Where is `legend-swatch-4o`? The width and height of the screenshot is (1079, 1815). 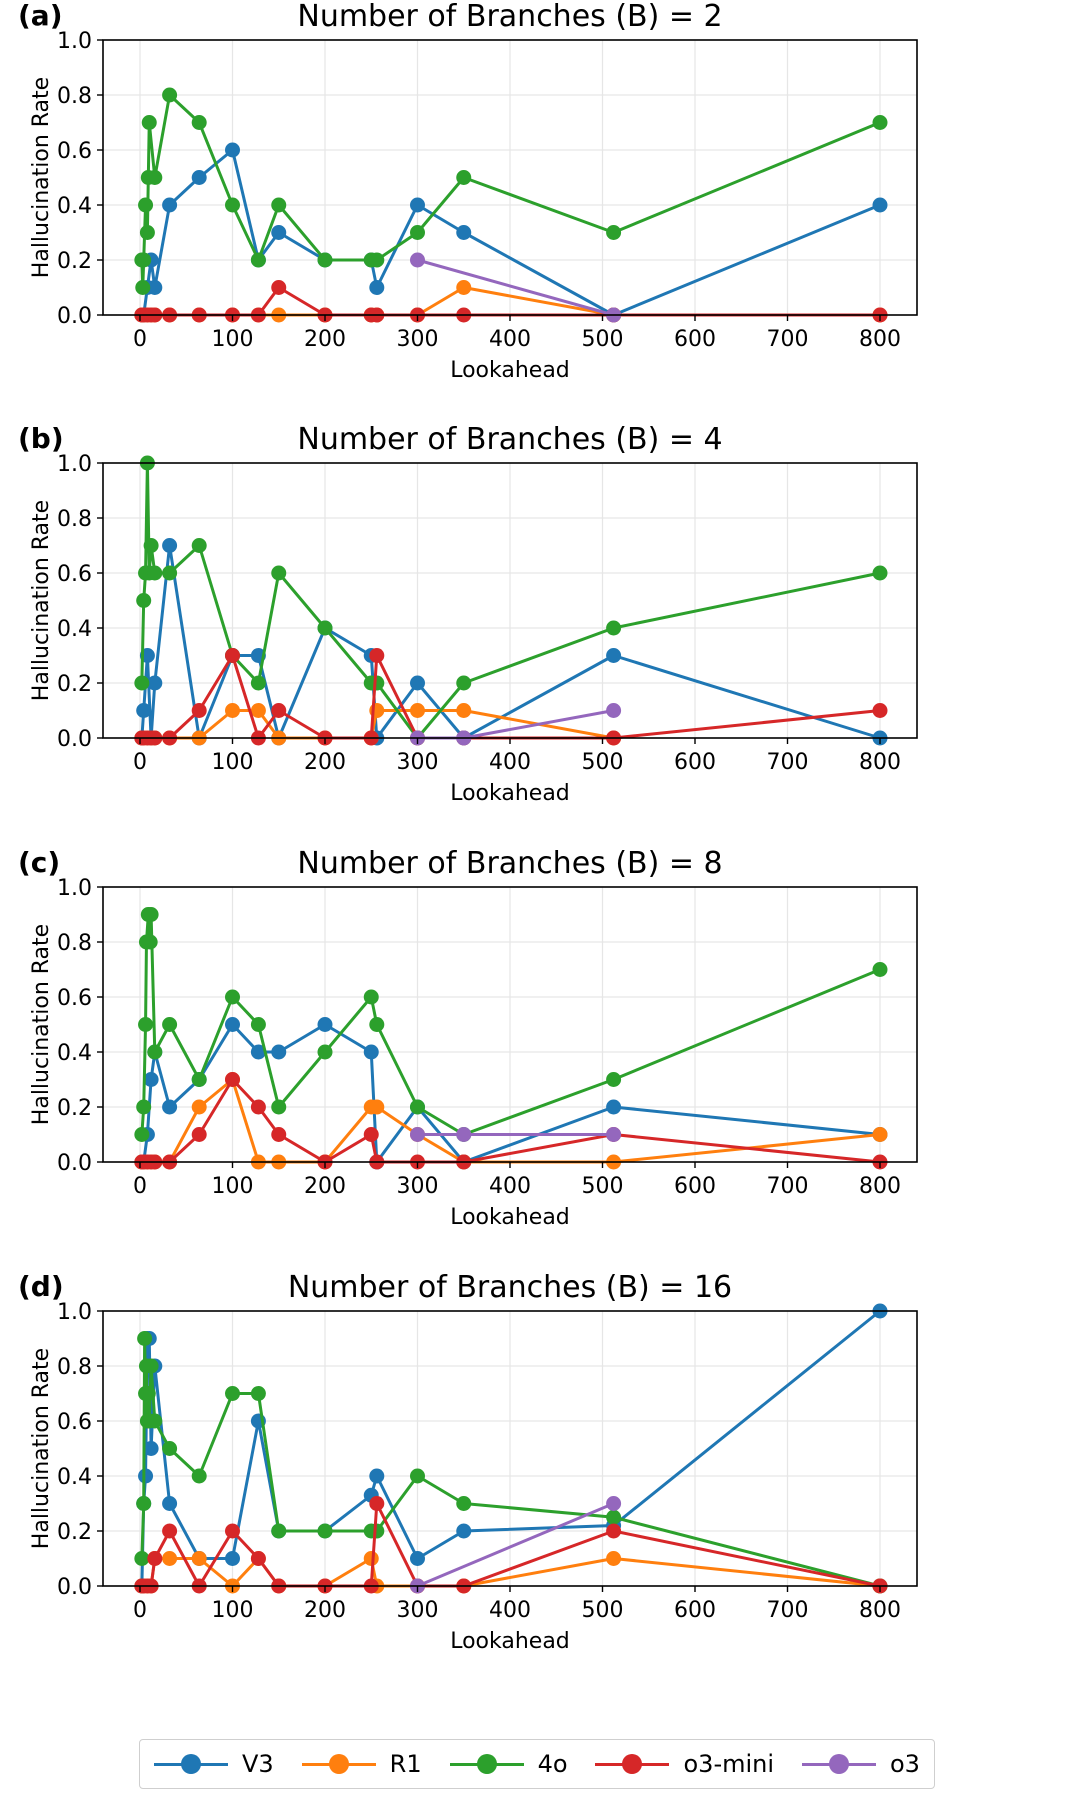 legend-swatch-4o is located at coordinates (486, 1764).